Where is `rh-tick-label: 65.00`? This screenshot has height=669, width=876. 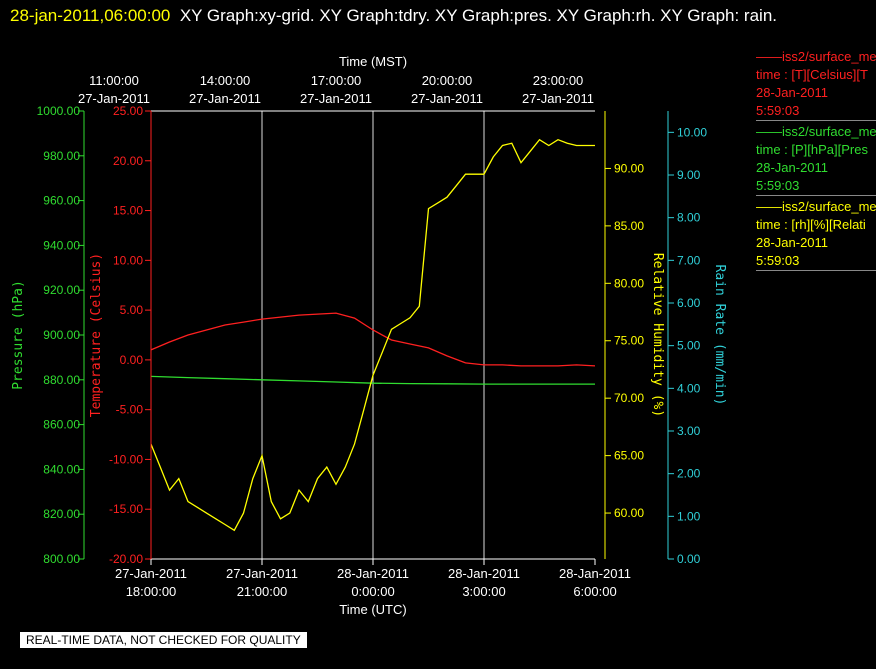
rh-tick-label: 65.00 is located at coordinates (629, 456).